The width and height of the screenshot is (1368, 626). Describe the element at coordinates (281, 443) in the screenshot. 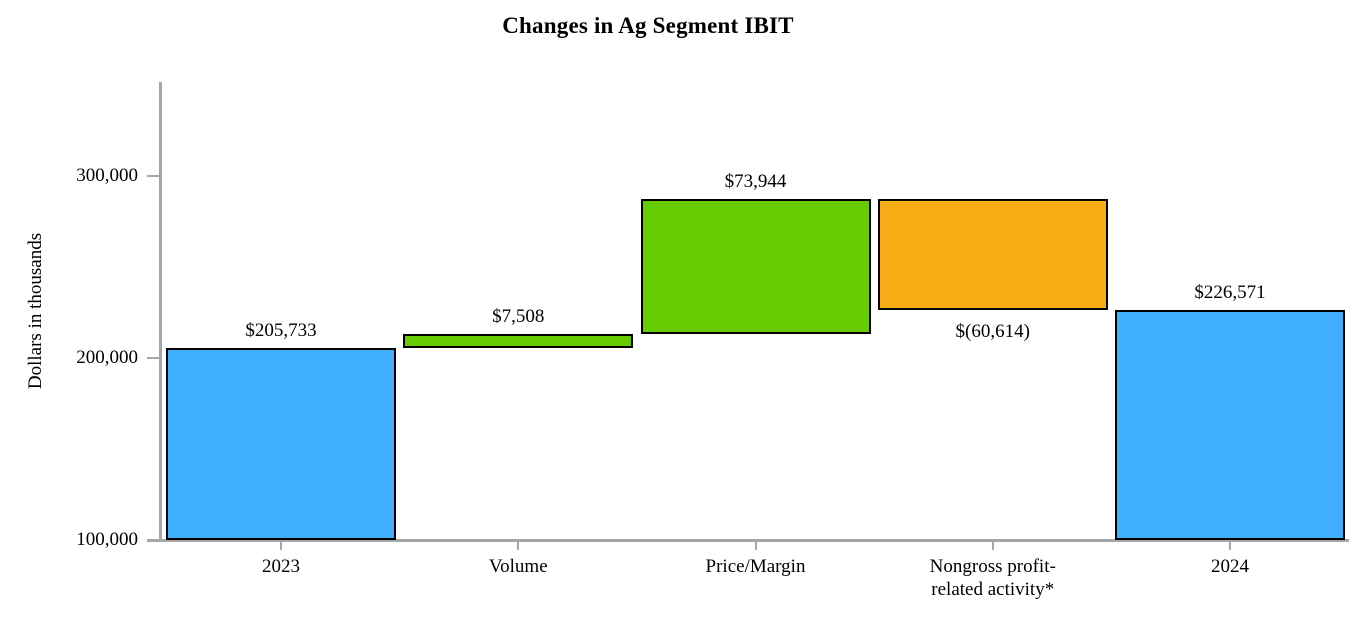

I see `bar-2023` at that location.